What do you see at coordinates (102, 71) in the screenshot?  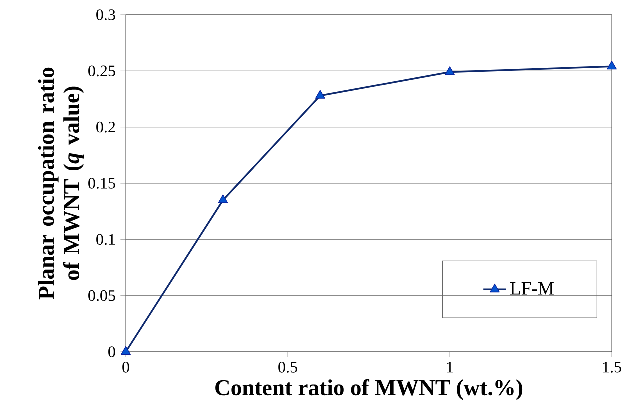 I see `y-tick-label: 0.25` at bounding box center [102, 71].